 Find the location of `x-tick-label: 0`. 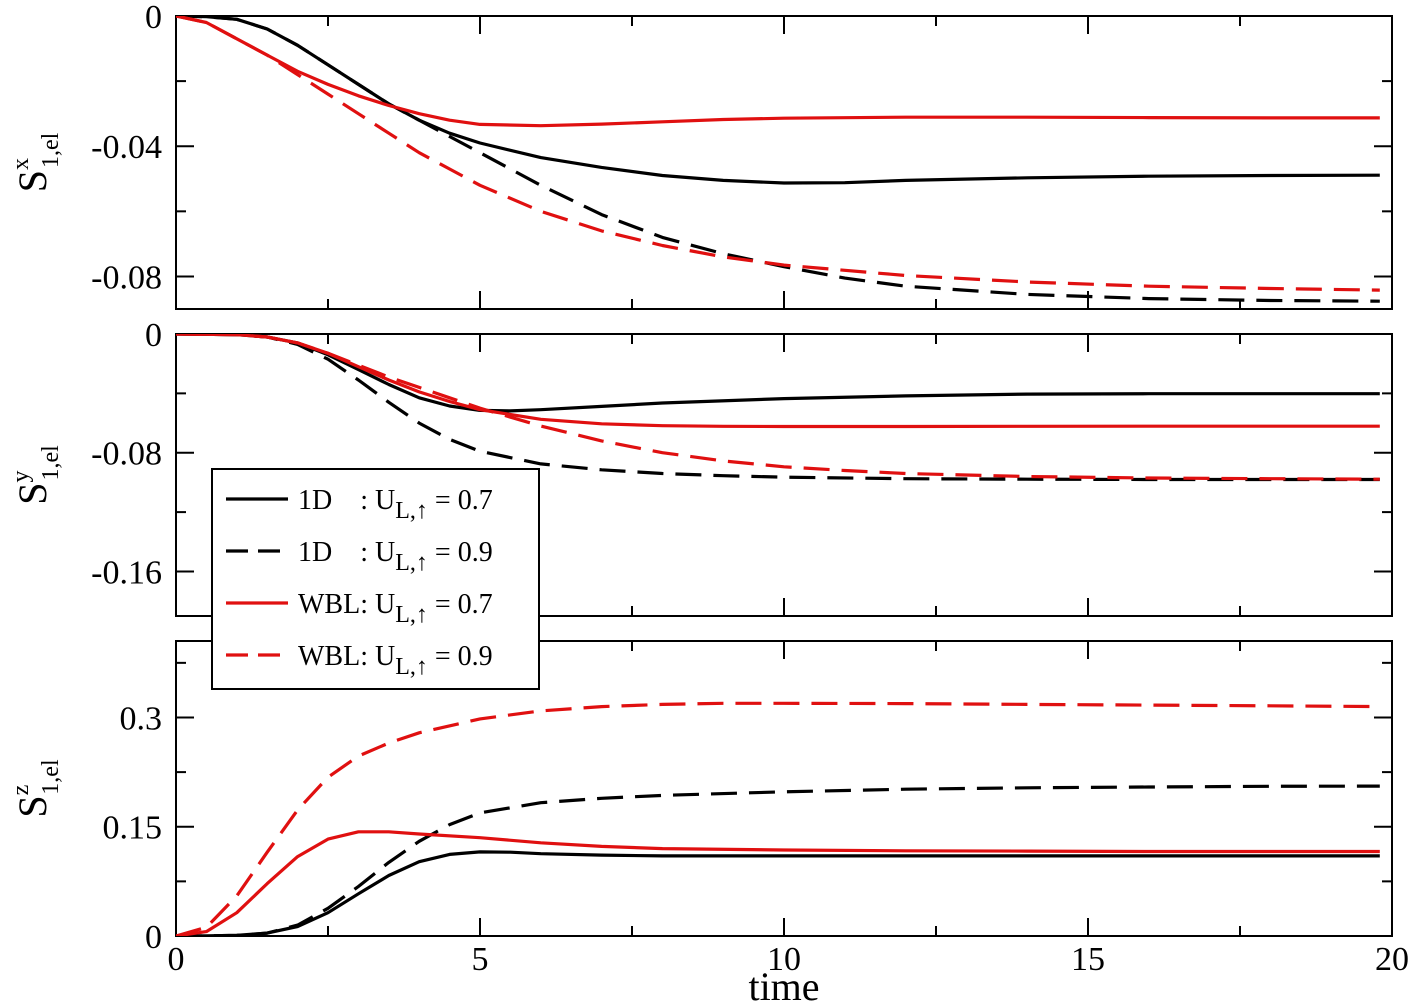

x-tick-label: 0 is located at coordinates (176, 959).